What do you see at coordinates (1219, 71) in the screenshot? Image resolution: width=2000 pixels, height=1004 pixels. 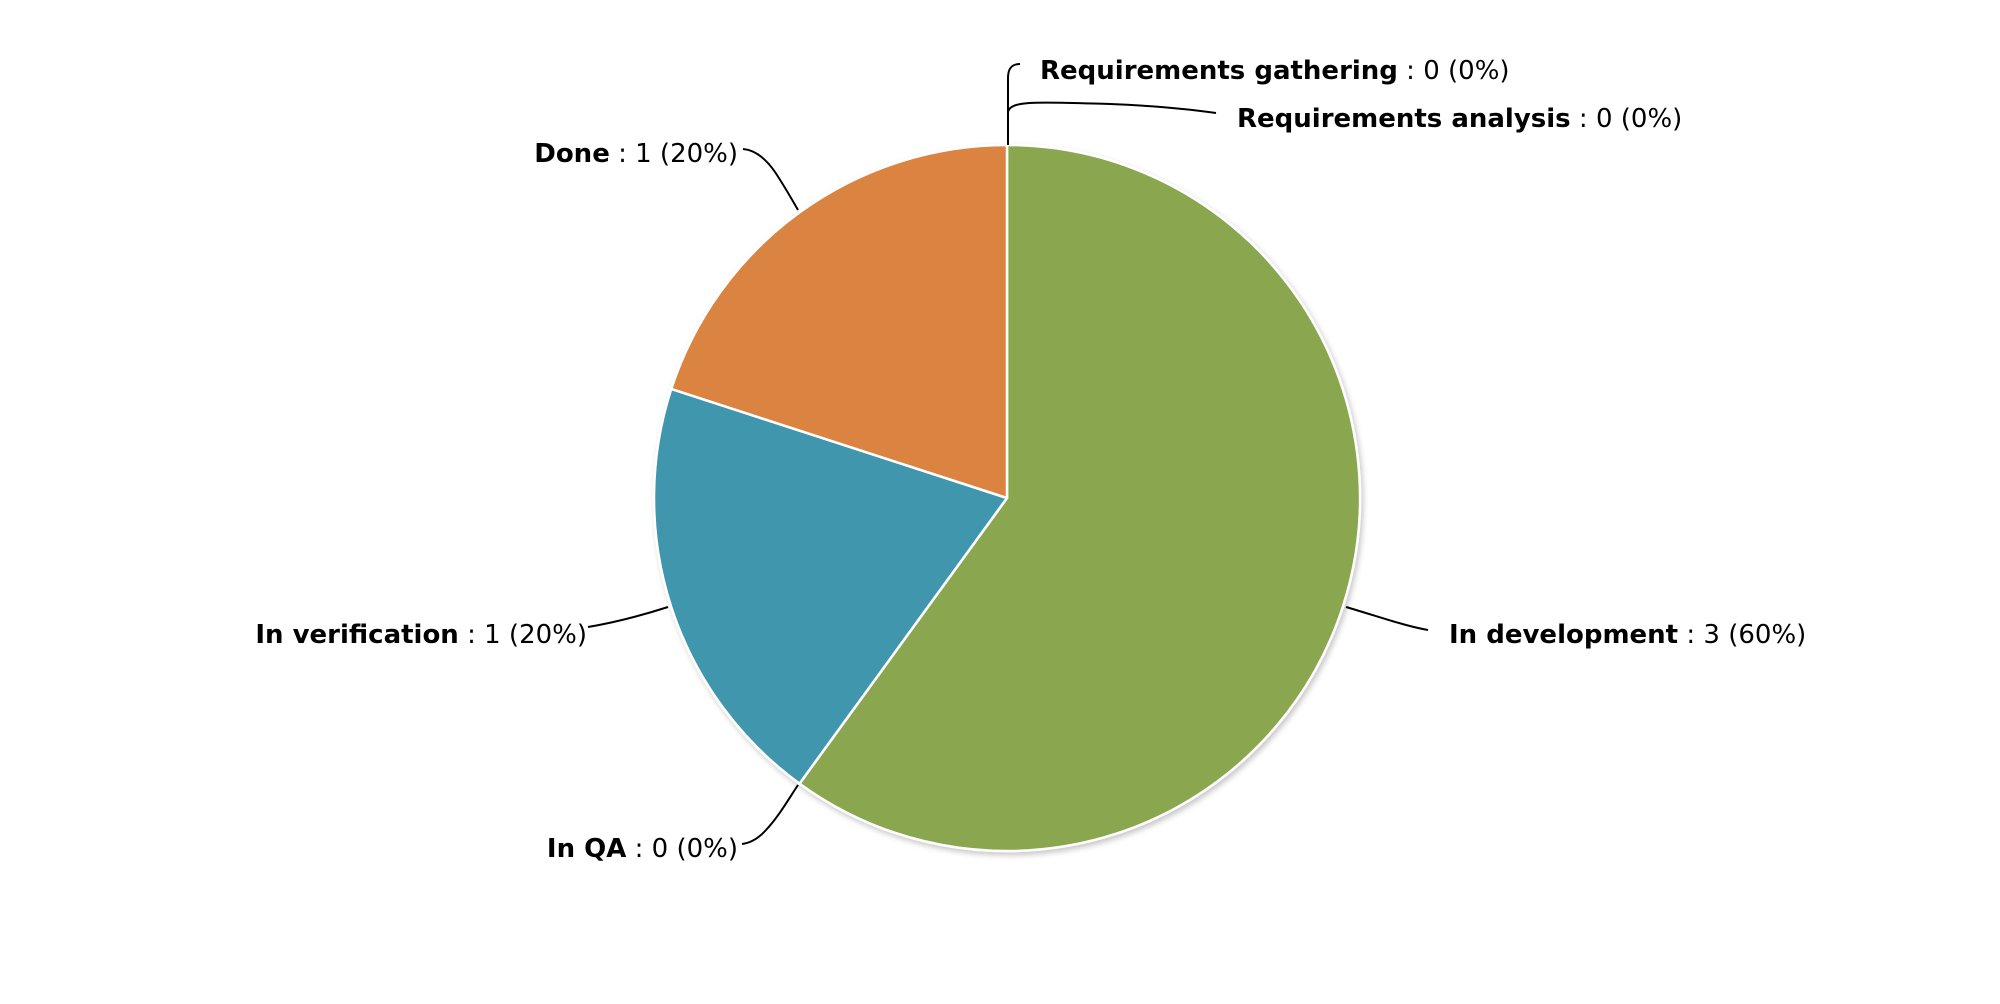 I see `data-label-category: Requirements gathering` at bounding box center [1219, 71].